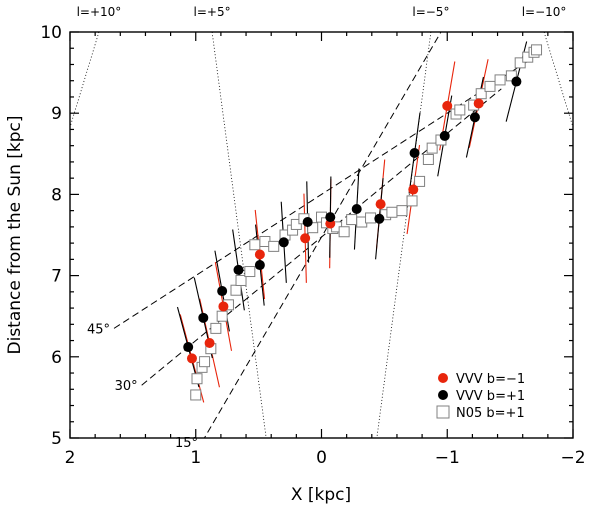  I want to click on bar-angle-label: 30°, so click(126, 386).